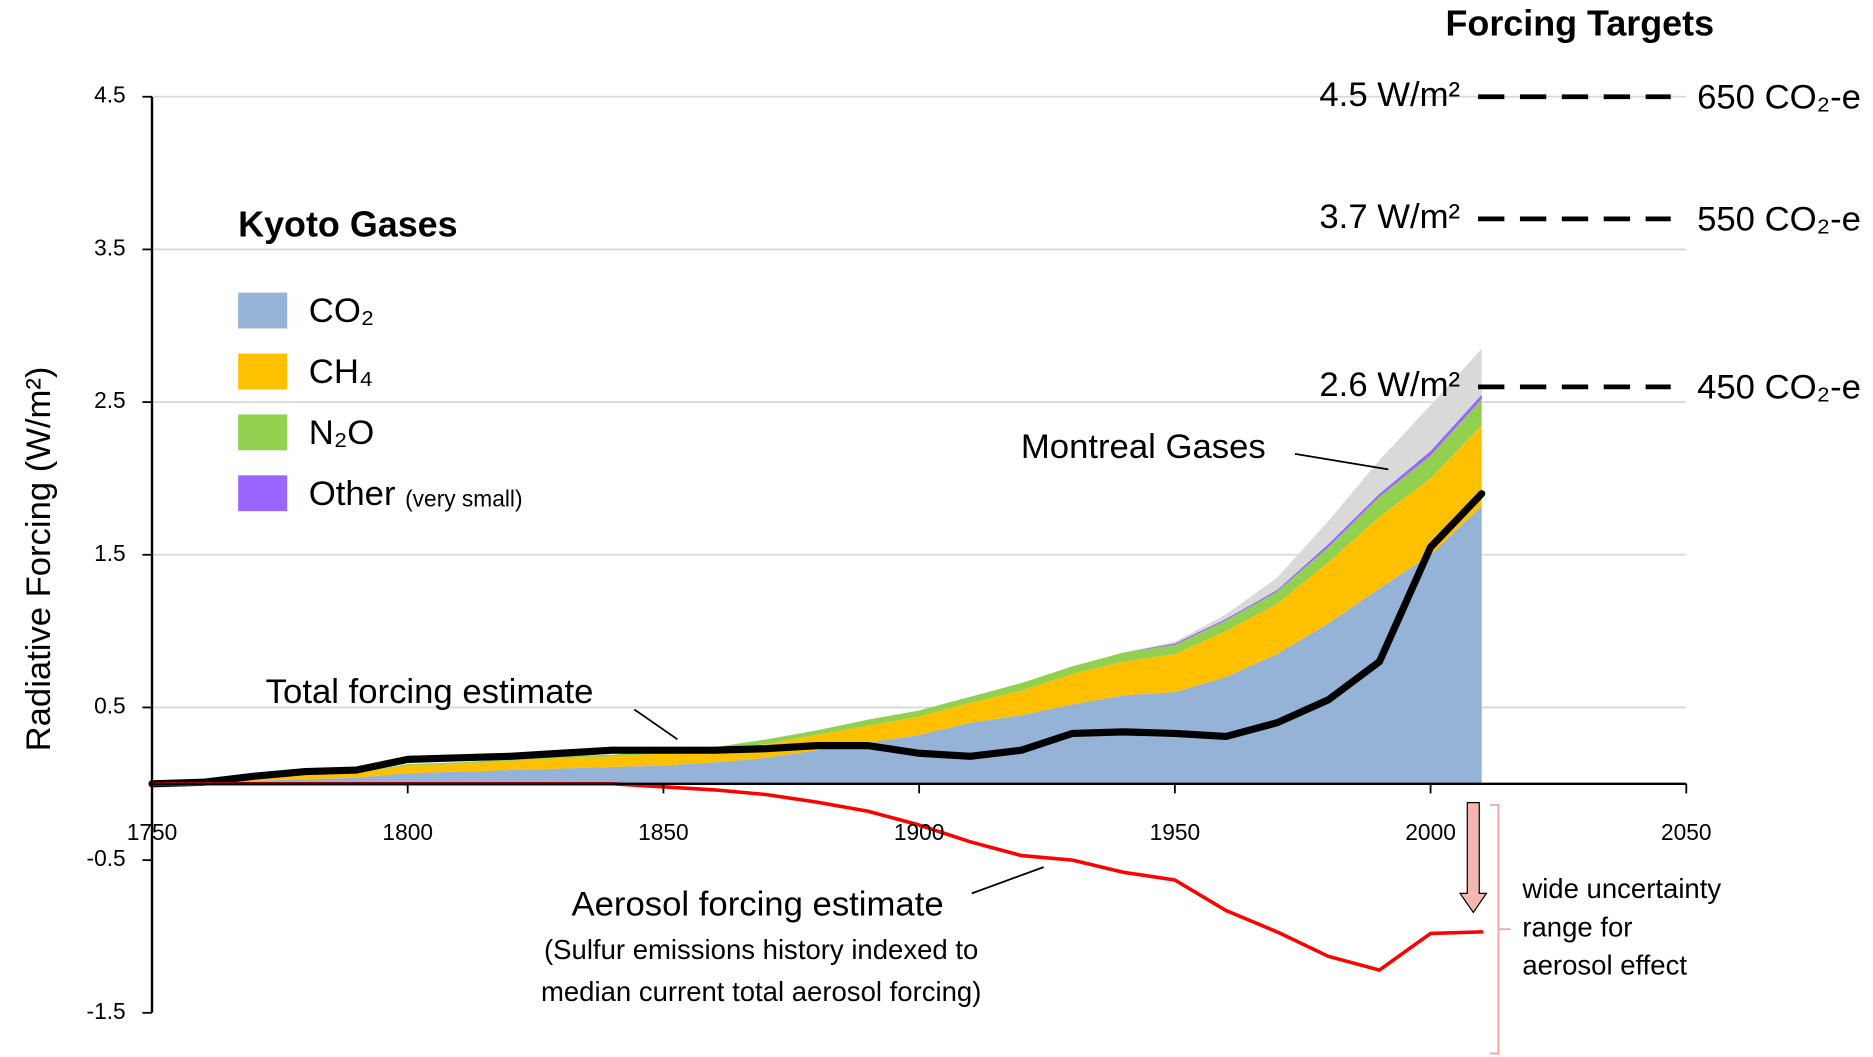  What do you see at coordinates (110, 553) in the screenshot?
I see `y-tick-label: 1.5` at bounding box center [110, 553].